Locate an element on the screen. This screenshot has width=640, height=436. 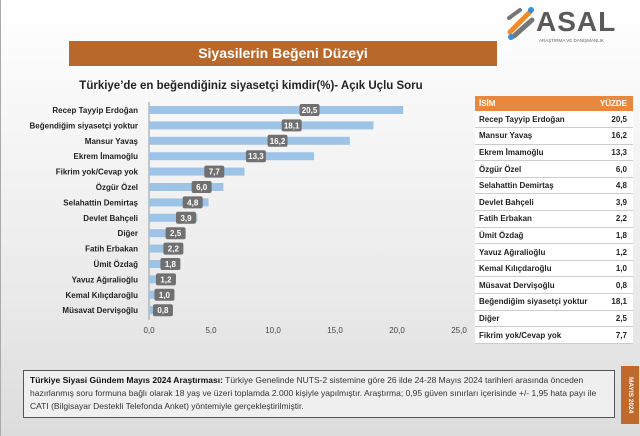
category-label: Recep Tayyip Erdoğan is located at coordinates (95, 110).